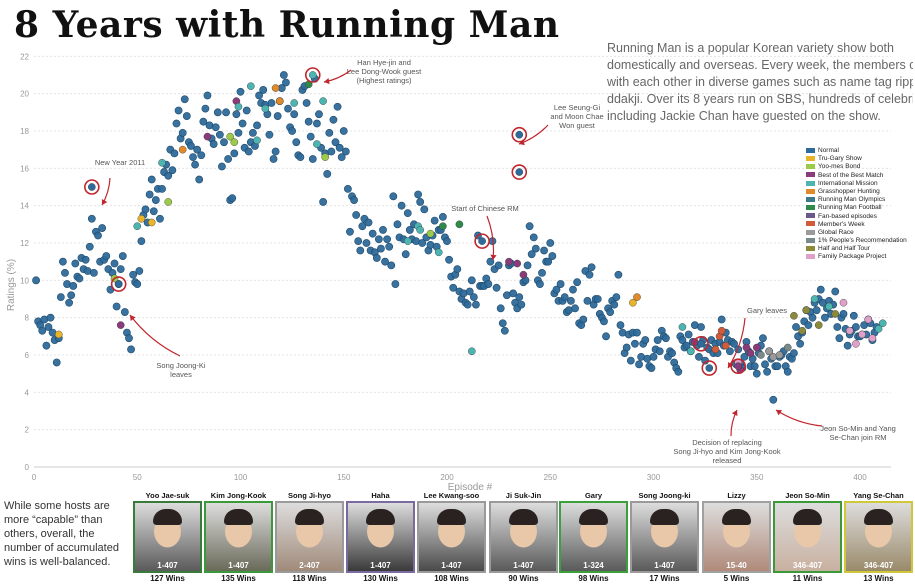 This screenshot has height=586, width=915. I want to click on annotation-label: Start of Chinese RM, so click(485, 208).